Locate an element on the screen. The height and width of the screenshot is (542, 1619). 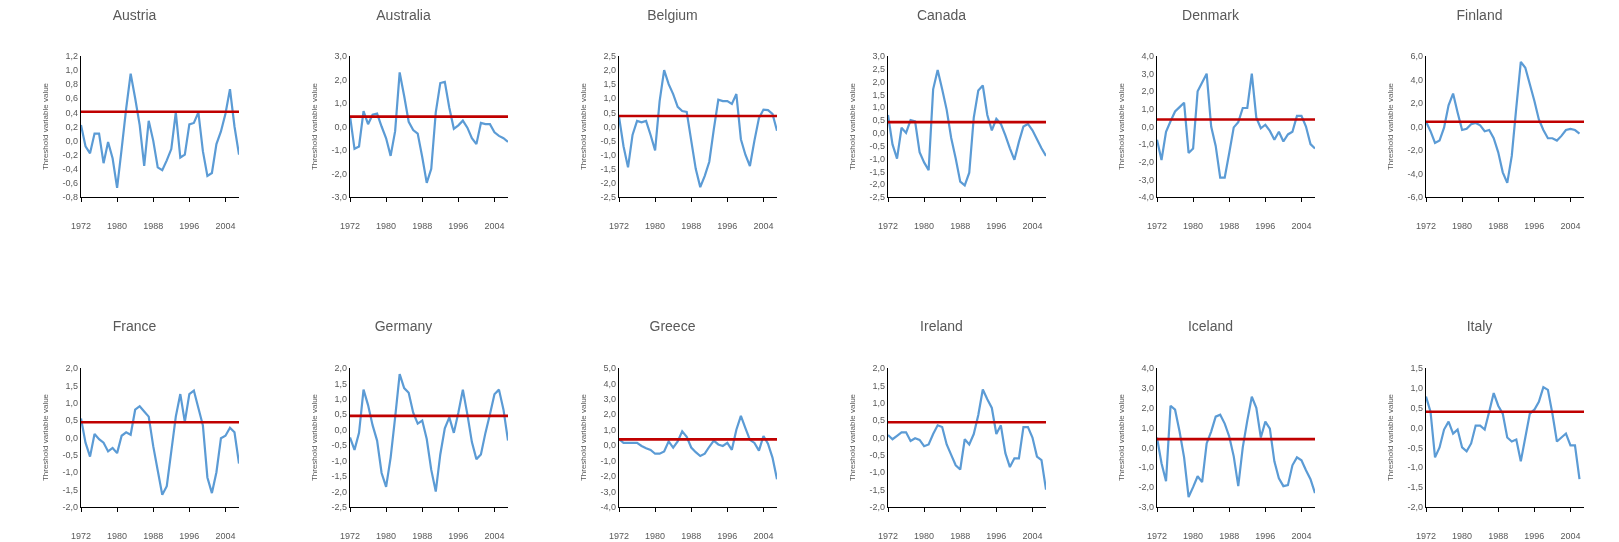
chart-title: Germany is located at coordinates (403, 325).